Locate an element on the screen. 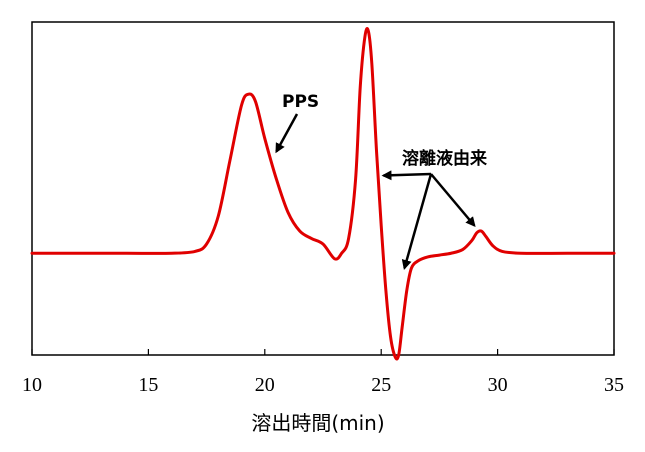 The image size is (645, 452). annotation-layer: PPS 溶離液由来 is located at coordinates (381, 181).